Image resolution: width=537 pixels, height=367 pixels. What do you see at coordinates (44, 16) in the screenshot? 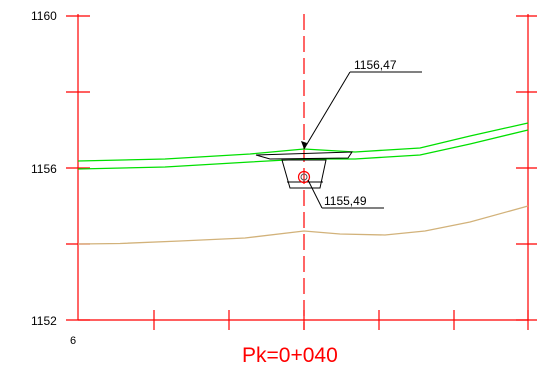
I see `y-tick-label-top: 1160` at bounding box center [44, 16].